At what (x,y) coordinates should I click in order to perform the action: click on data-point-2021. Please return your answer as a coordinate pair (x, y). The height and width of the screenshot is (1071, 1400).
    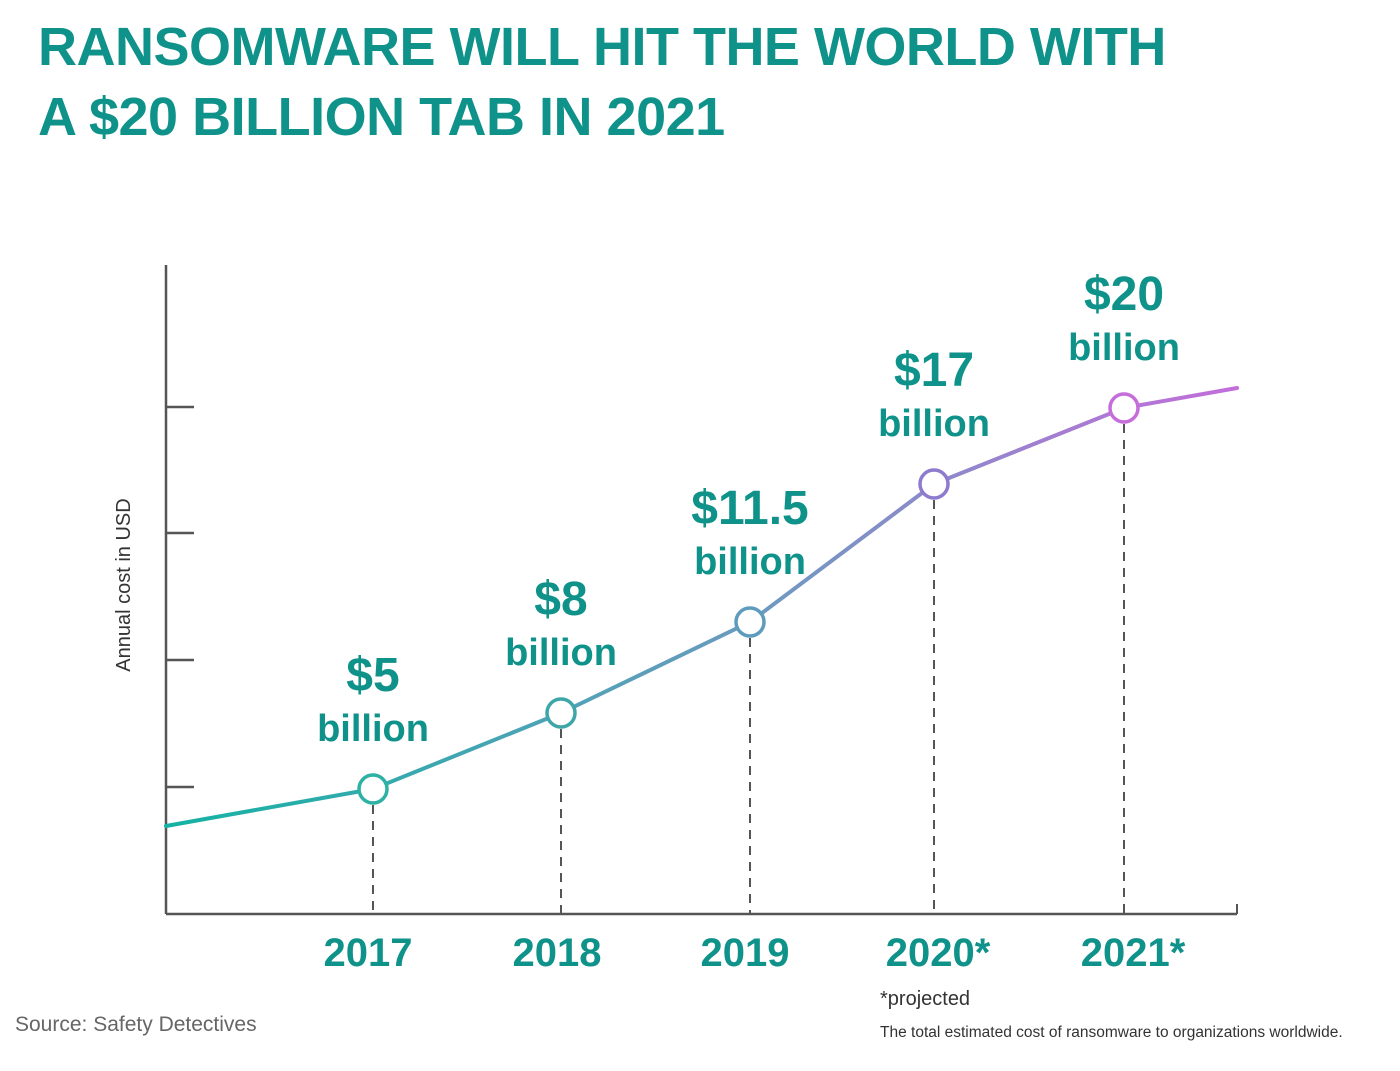
    Looking at the image, I should click on (1124, 408).